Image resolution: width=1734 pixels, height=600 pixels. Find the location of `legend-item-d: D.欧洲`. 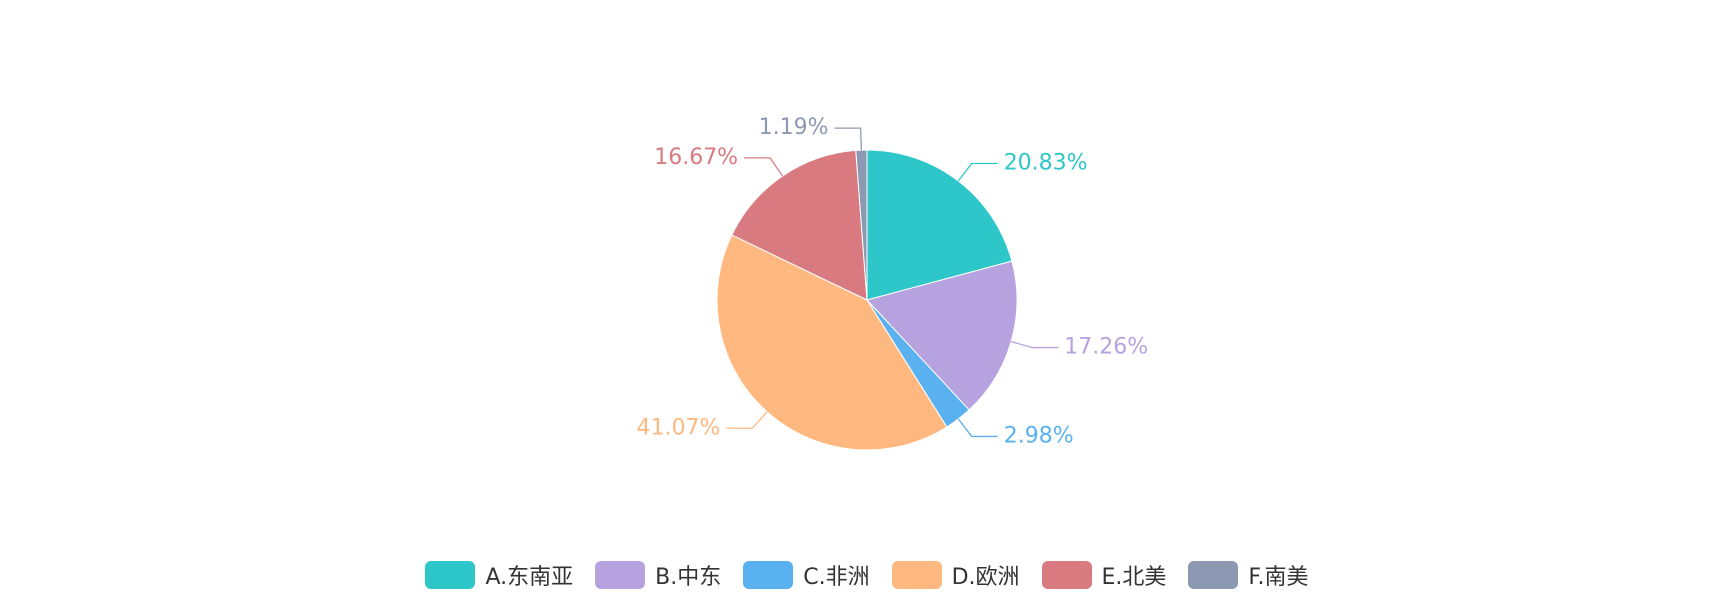

legend-item-d: D.欧洲 is located at coordinates (955, 575).